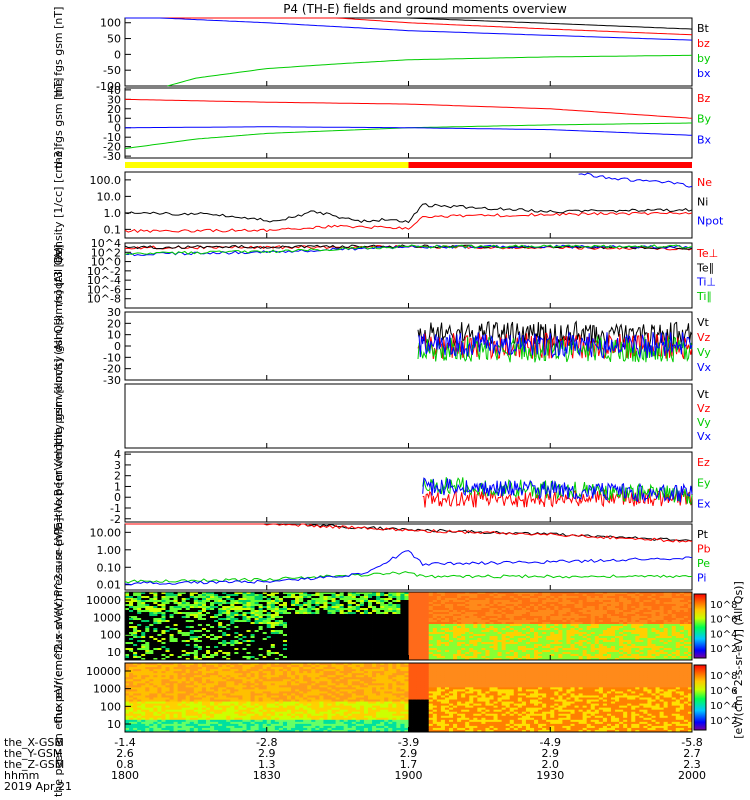  I want to click on colorbar-tick-label: 10^4, so click(723, 706).